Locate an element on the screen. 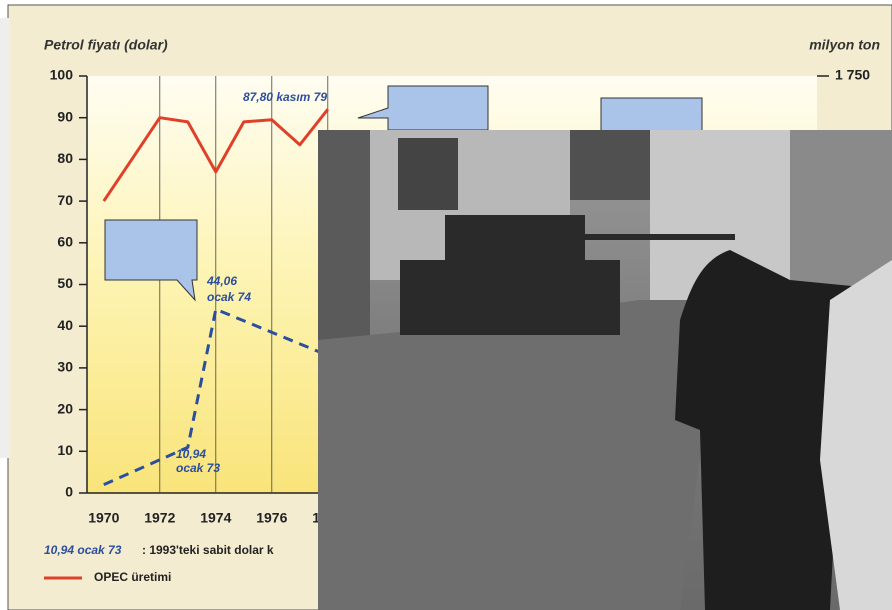 Image resolution: width=892 pixels, height=610 pixels. photo-person is located at coordinates (856, 435).